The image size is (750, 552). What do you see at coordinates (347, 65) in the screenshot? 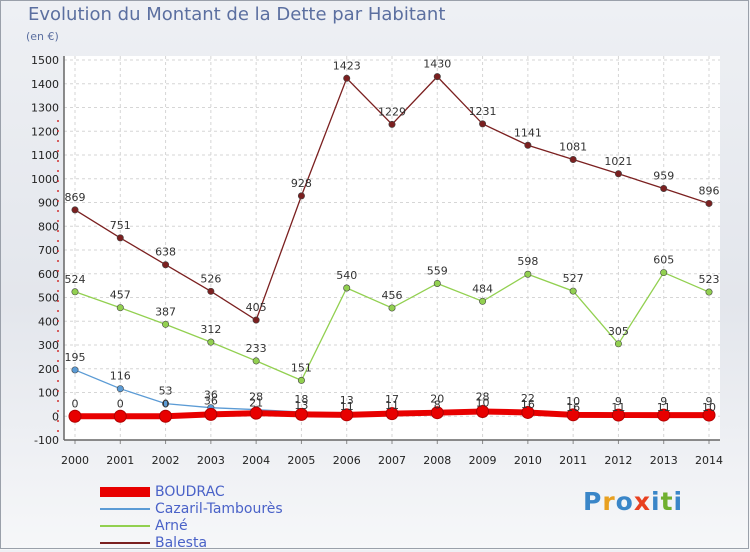
I see `data-label: 1423` at bounding box center [347, 65].